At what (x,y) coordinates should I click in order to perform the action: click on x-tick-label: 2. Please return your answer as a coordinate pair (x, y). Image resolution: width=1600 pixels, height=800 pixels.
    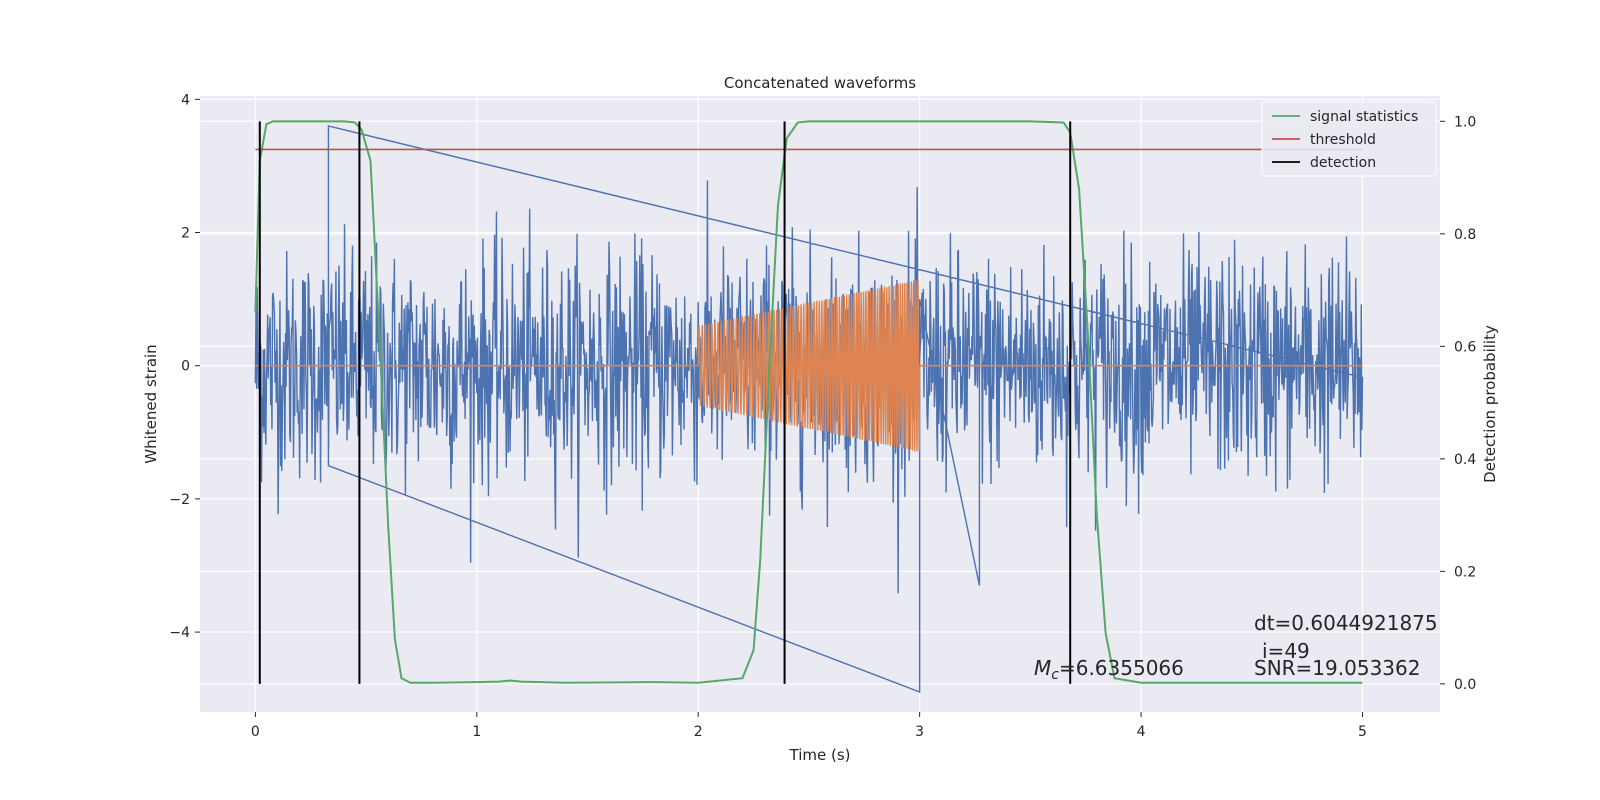
    Looking at the image, I should click on (698, 732).